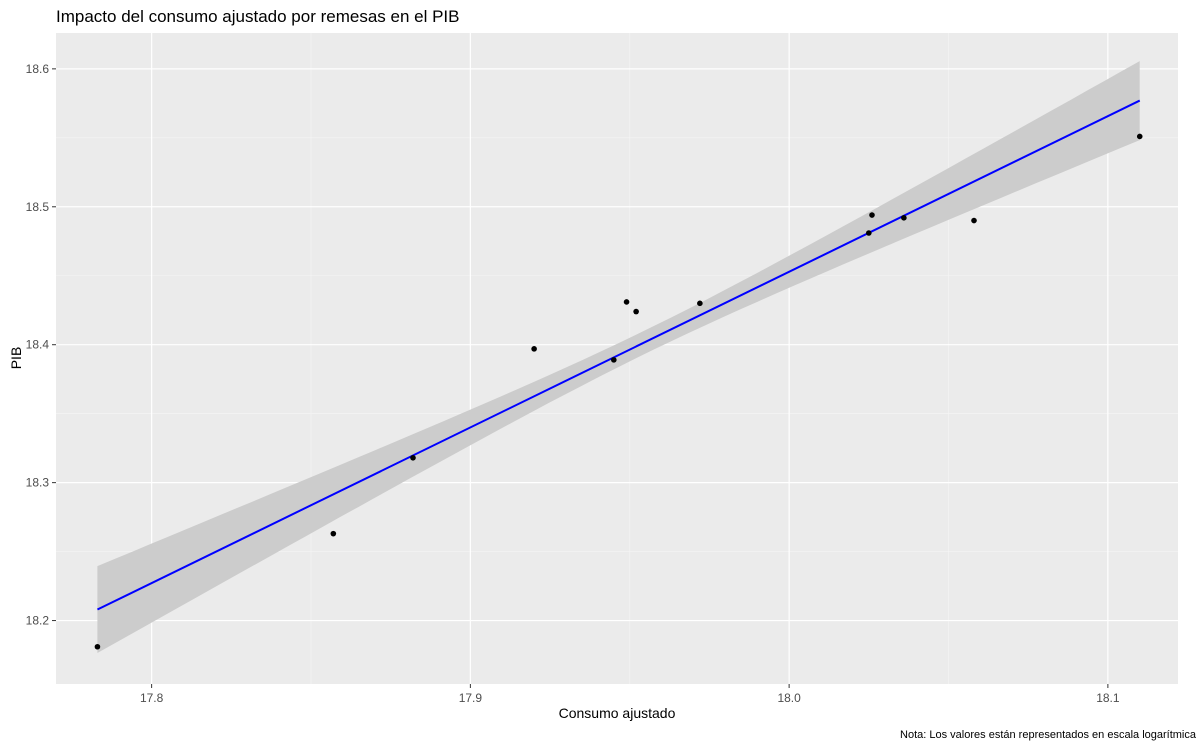  What do you see at coordinates (471, 698) in the screenshot?
I see `x-tick-label: 17.9` at bounding box center [471, 698].